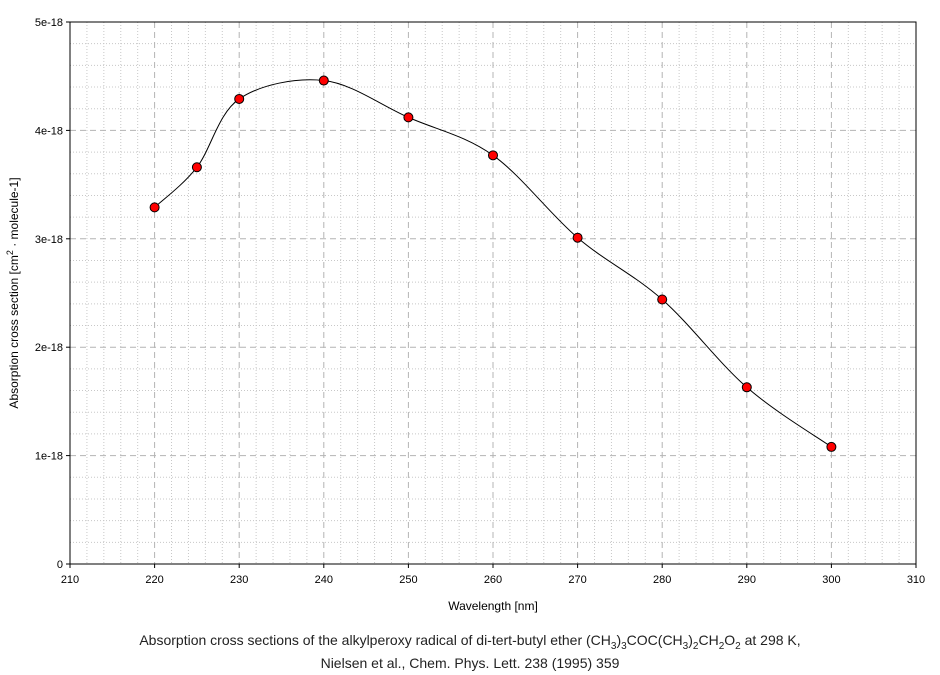 The height and width of the screenshot is (675, 940). What do you see at coordinates (154, 580) in the screenshot?
I see `x-tick-label: 220` at bounding box center [154, 580].